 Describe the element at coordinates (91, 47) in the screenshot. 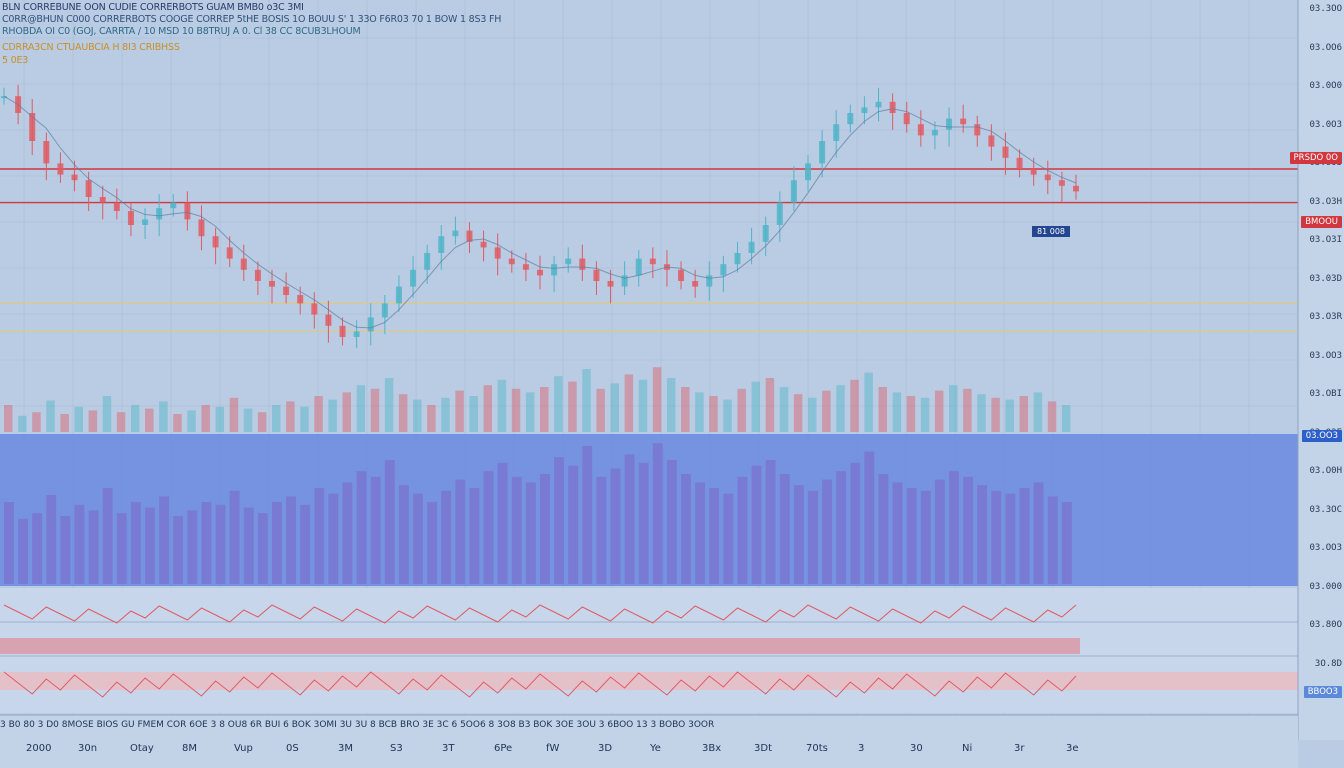

I see `chart-header-line-4: CDRRA3CN CTUAUBCIA H 8I3 CRIBHSS` at that location.